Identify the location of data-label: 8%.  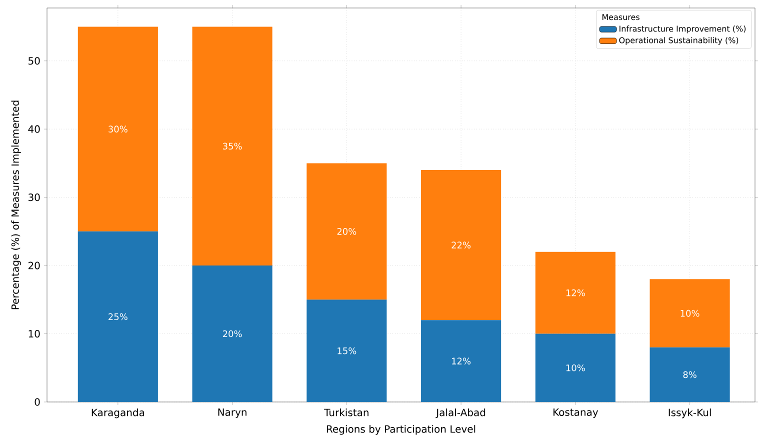
(689, 374).